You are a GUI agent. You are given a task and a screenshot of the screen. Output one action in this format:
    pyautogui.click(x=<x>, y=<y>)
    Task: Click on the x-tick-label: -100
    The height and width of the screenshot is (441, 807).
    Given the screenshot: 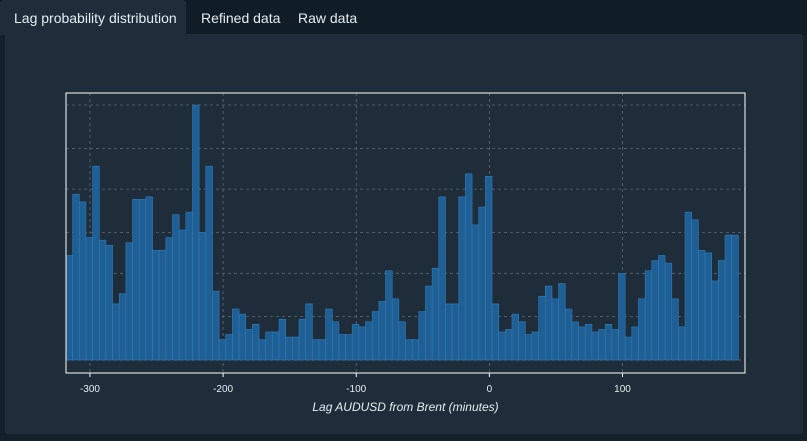 What is the action you would take?
    pyautogui.click(x=356, y=389)
    